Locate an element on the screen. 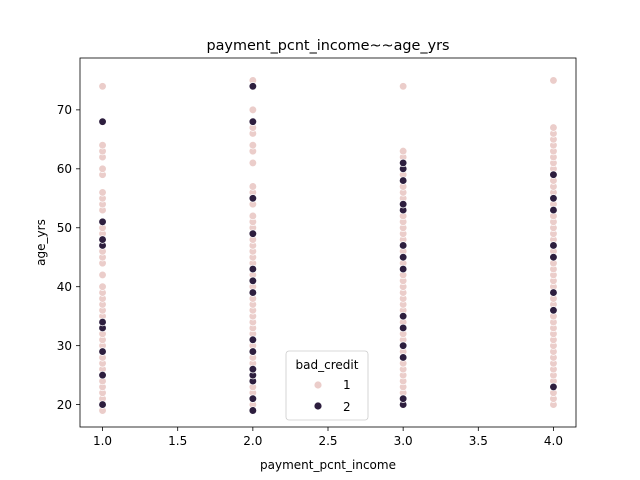 This screenshot has width=640, height=480. y-tick-label: 30 is located at coordinates (64, 346).